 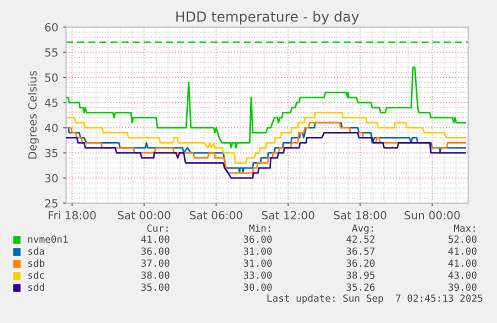 What do you see at coordinates (51, 128) in the screenshot?
I see `y-tick-label: 40` at bounding box center [51, 128].